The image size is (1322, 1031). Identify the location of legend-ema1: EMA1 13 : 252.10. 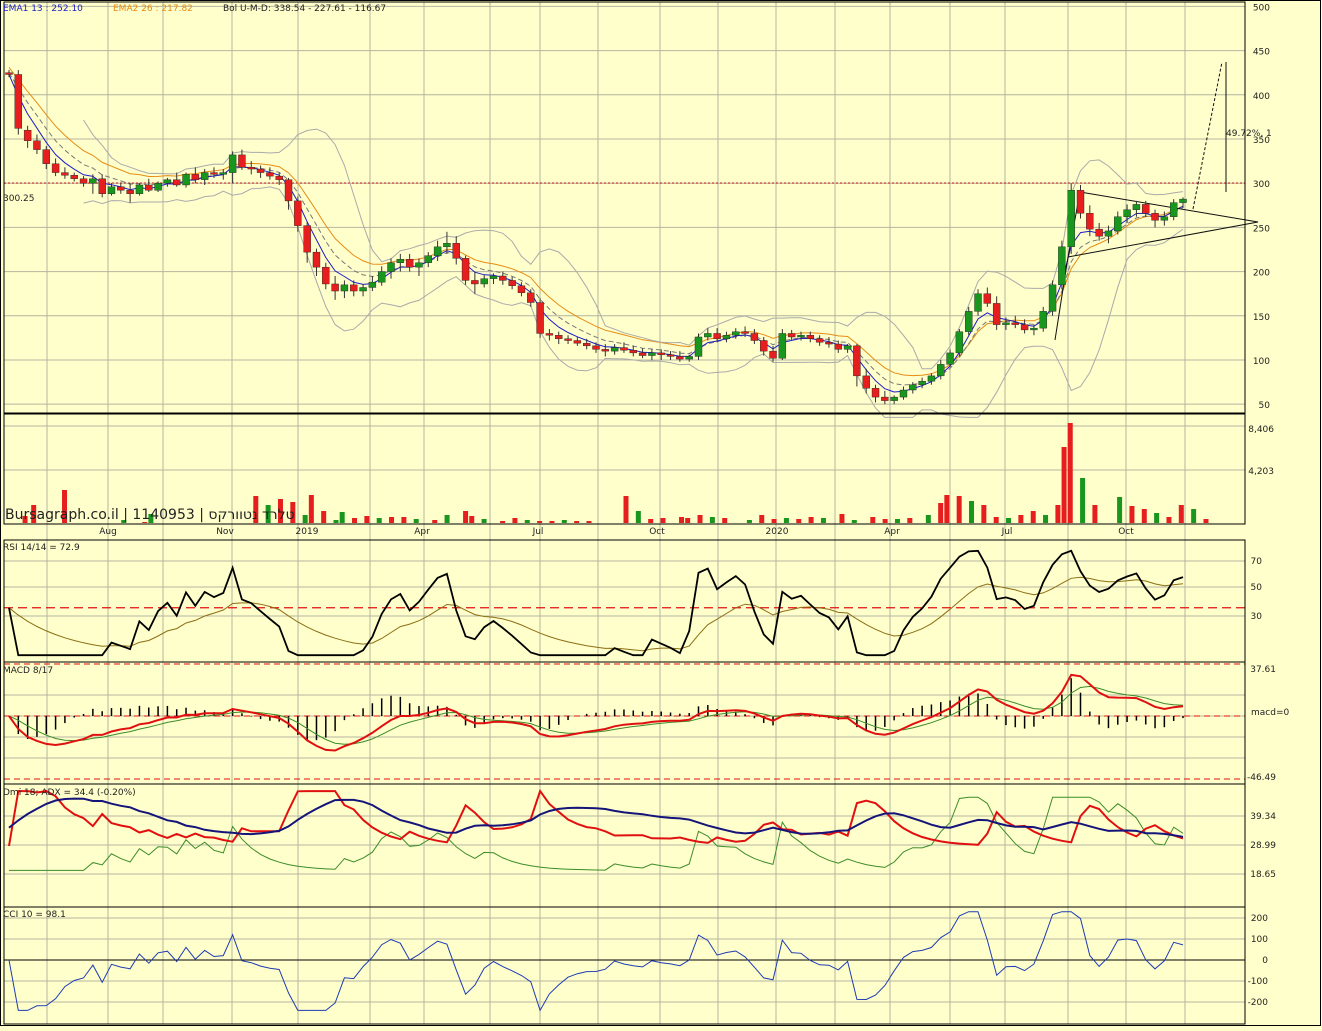
(43, 9).